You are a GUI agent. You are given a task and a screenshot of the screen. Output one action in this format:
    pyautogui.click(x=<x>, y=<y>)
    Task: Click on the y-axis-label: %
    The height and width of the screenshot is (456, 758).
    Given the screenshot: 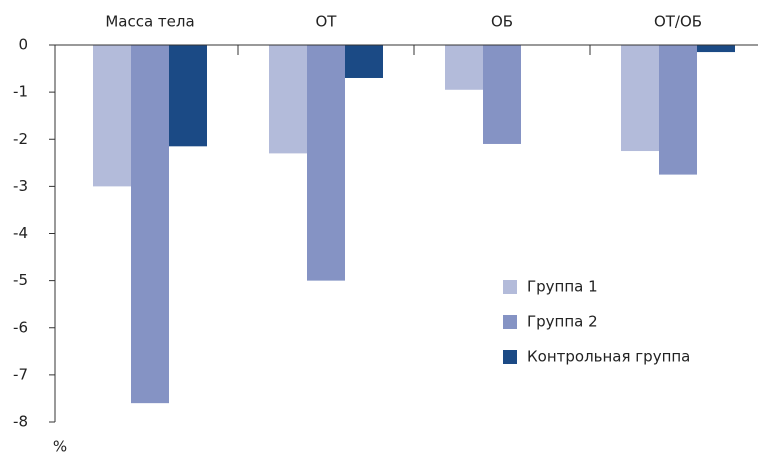 What is the action you would take?
    pyautogui.click(x=60, y=447)
    